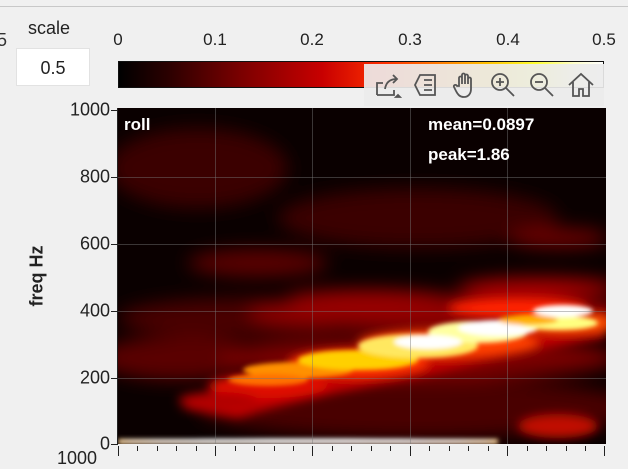  I want to click on zoom-out-button, so click(542, 85).